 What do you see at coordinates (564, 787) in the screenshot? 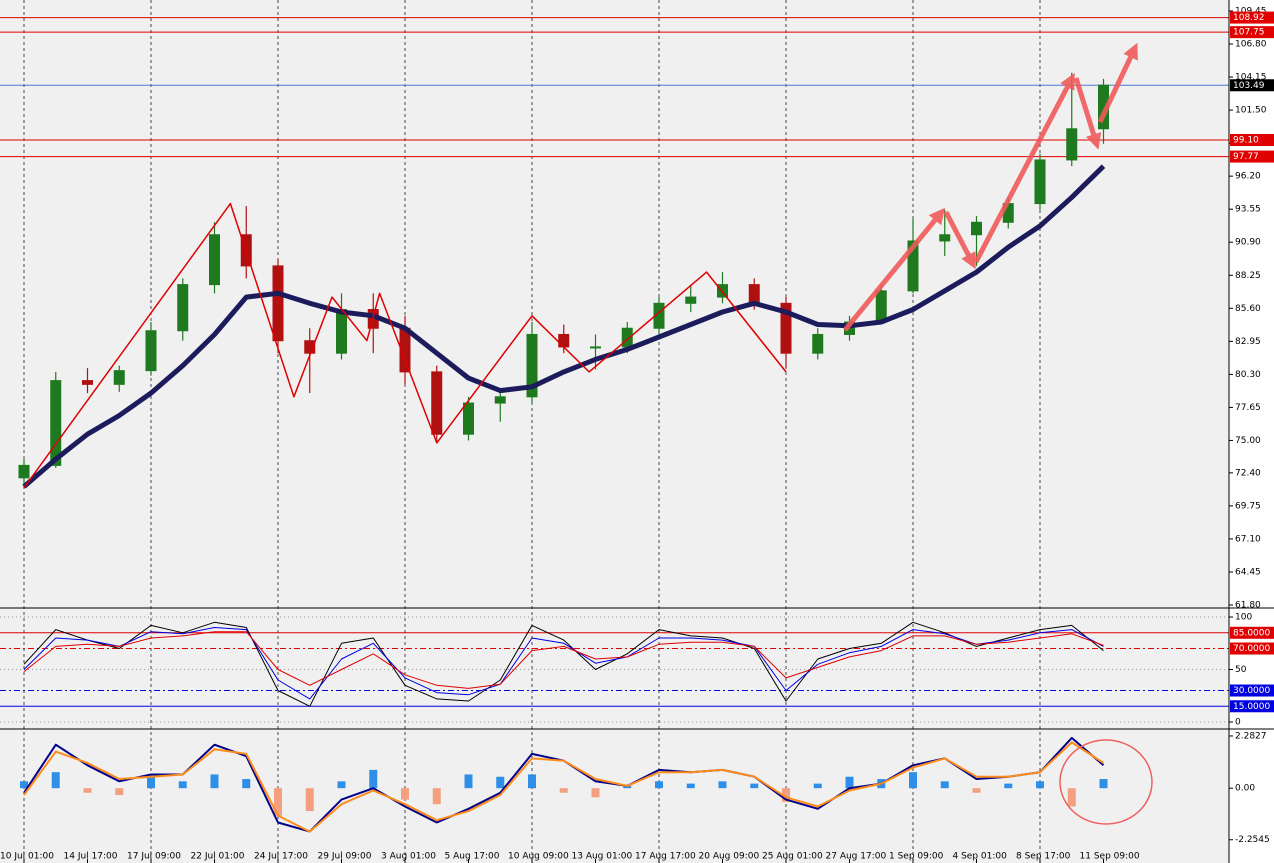
I see `signal-line` at bounding box center [564, 787].